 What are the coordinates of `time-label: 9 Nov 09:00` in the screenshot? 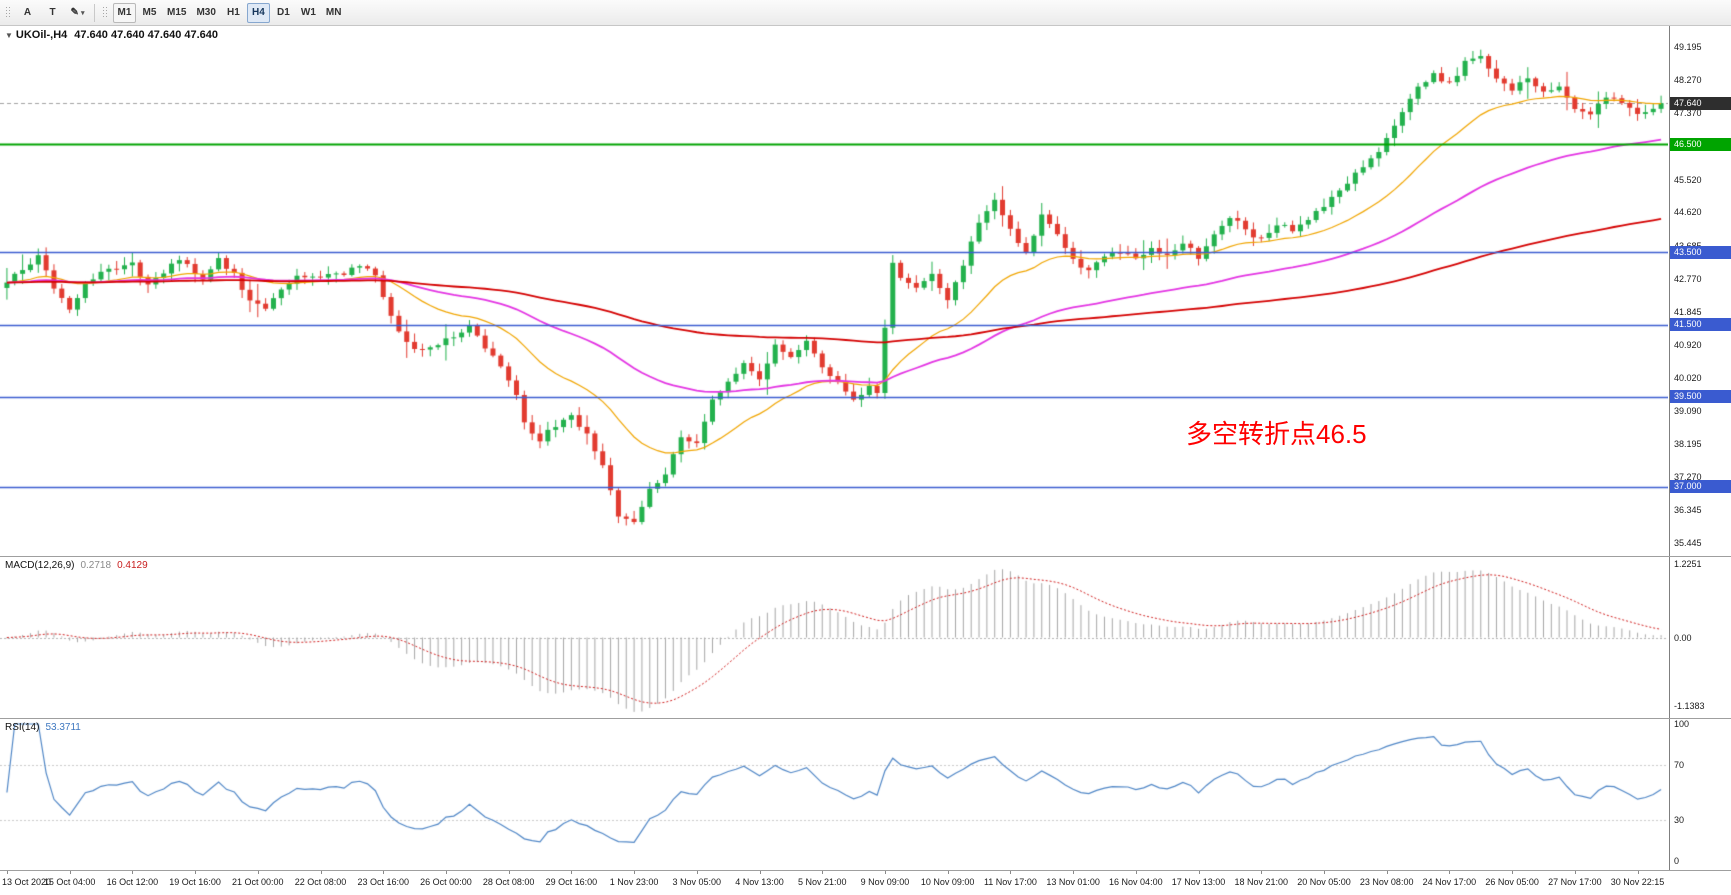 It's located at (885, 882).